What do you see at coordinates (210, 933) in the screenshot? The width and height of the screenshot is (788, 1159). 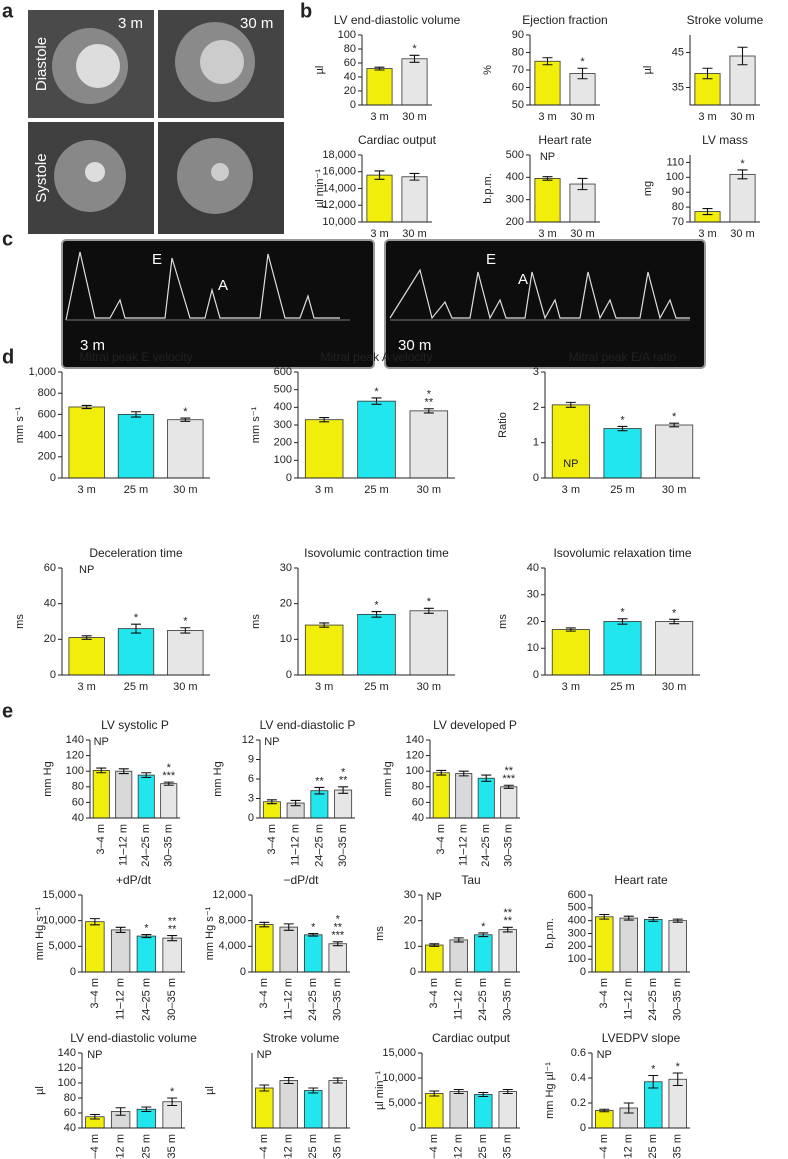 I see `y-axis-label: mm Hg s⁻¹` at bounding box center [210, 933].